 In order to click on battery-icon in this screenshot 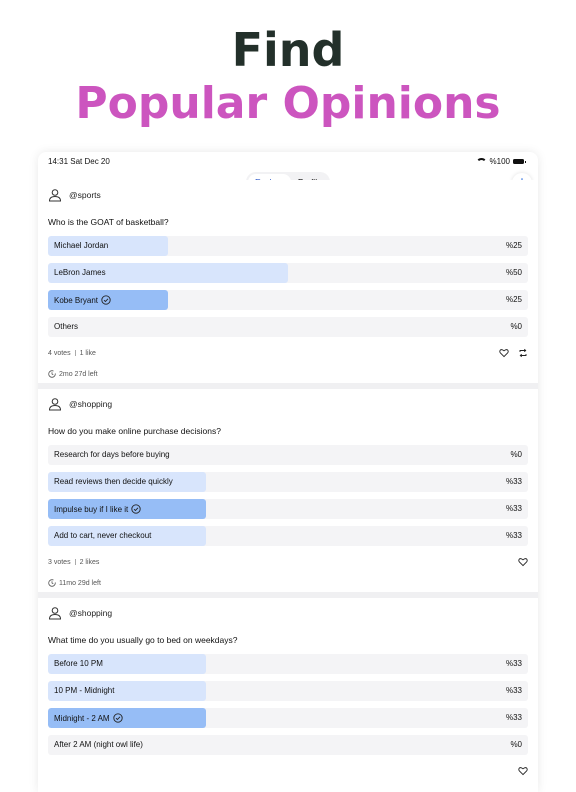, I will do `click(519, 161)`.